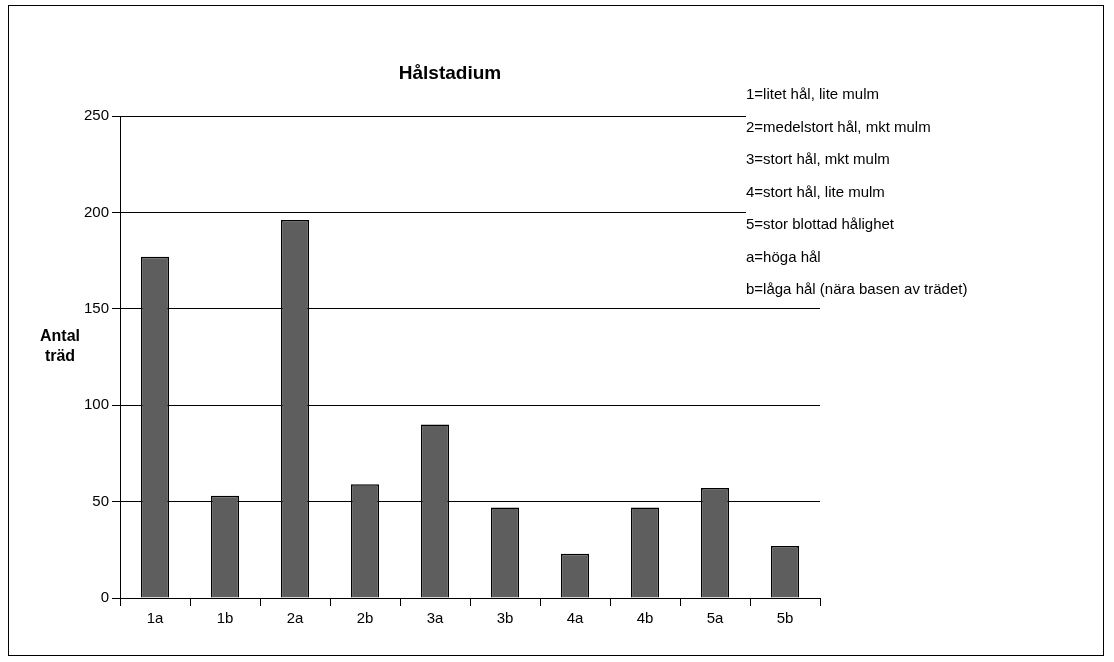 This screenshot has height=662, width=1114. Describe the element at coordinates (60, 346) in the screenshot. I see `y-axis-title: Antal träd` at that location.